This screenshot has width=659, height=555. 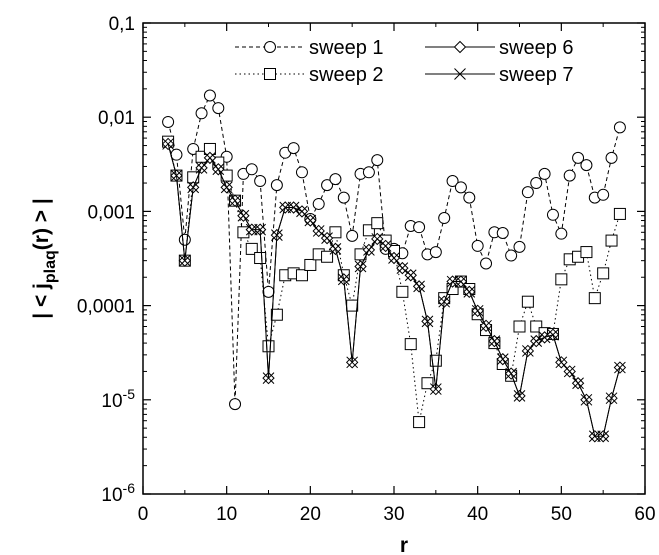 I want to click on legend-item: sweep 7, so click(x=499, y=75).